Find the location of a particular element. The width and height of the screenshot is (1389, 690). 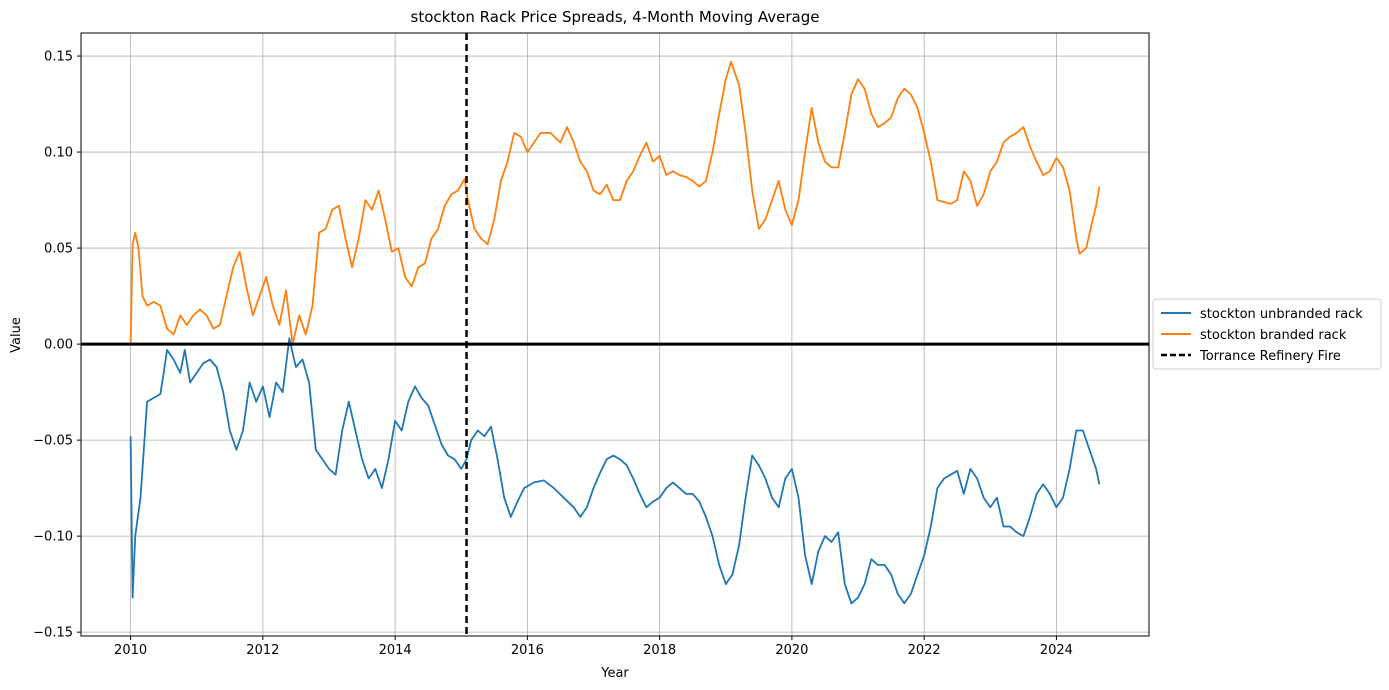

legend-box is located at coordinates (1267, 334).